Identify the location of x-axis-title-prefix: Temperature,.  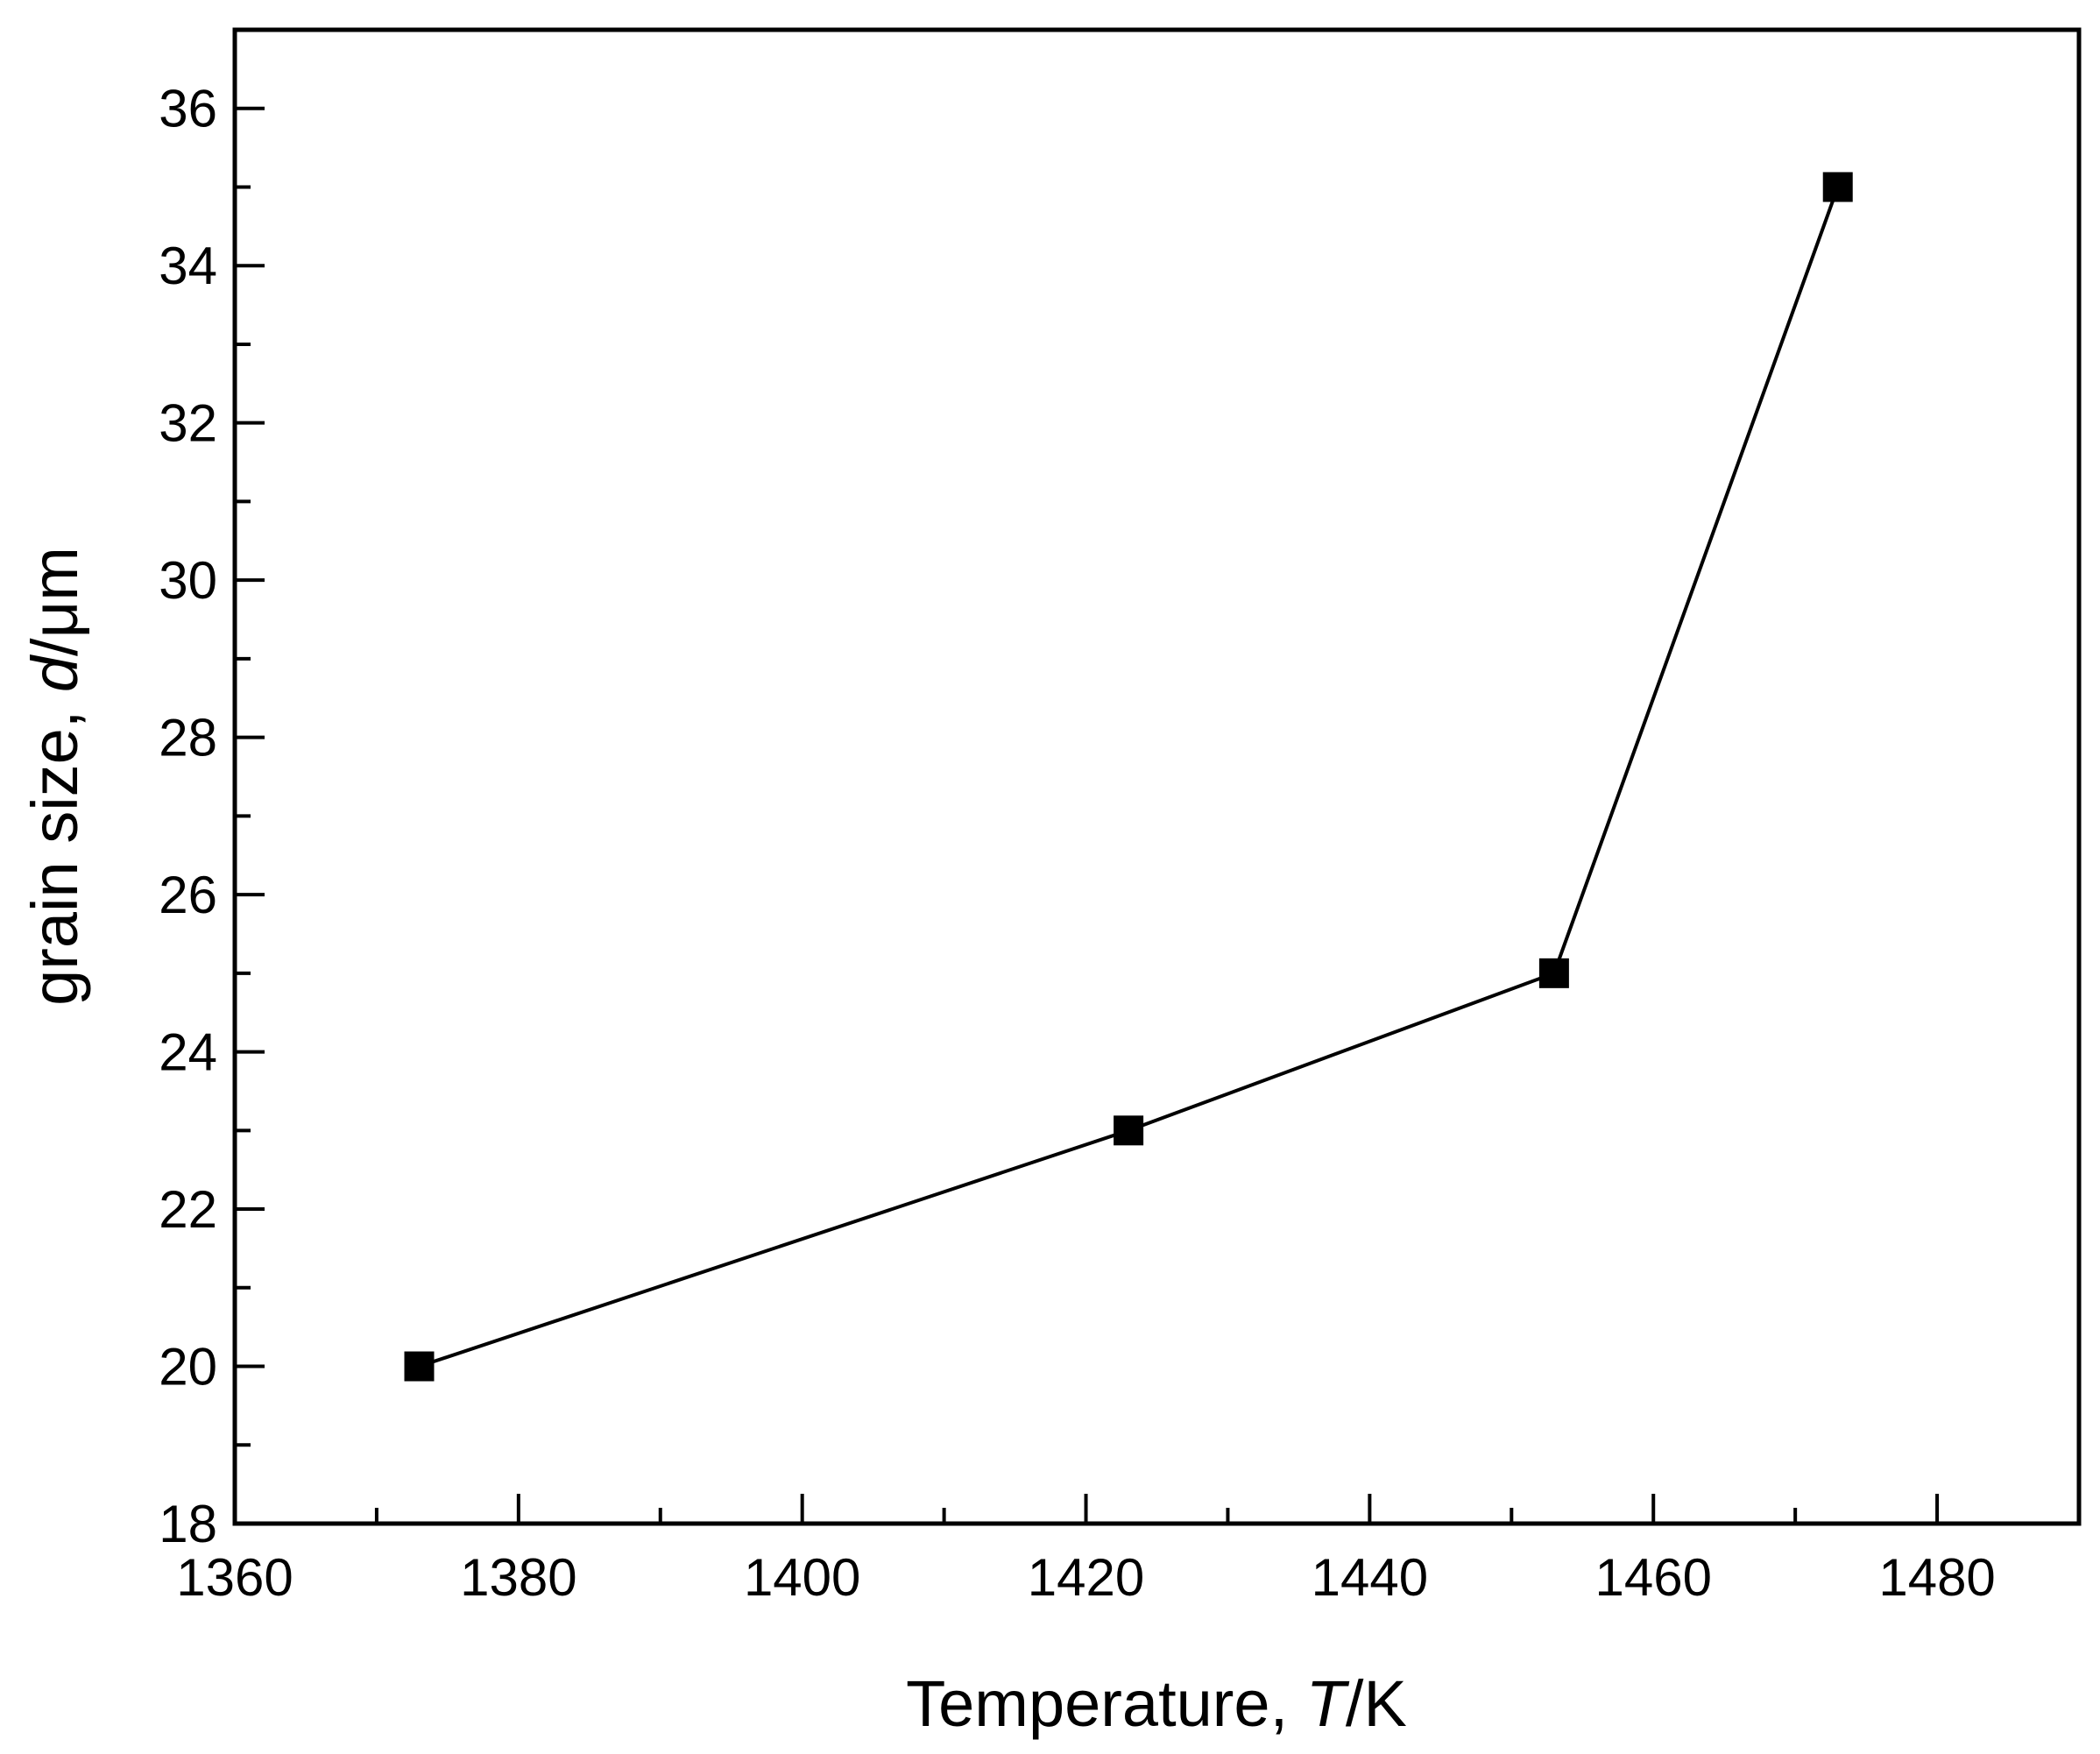
(1106, 1703).